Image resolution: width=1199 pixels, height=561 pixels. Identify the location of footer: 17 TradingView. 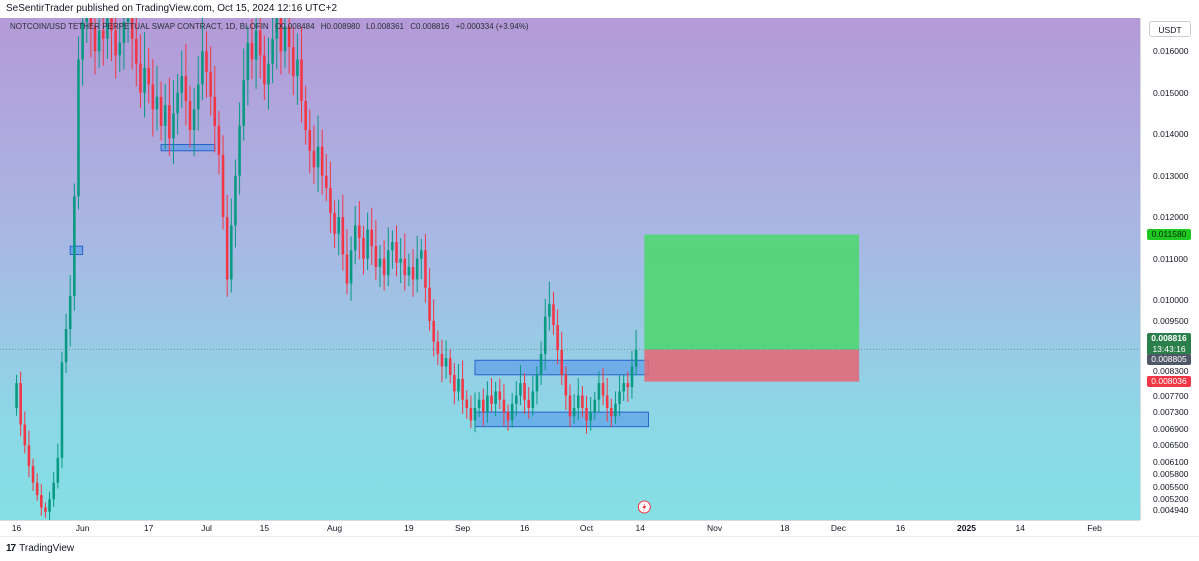
(599, 548).